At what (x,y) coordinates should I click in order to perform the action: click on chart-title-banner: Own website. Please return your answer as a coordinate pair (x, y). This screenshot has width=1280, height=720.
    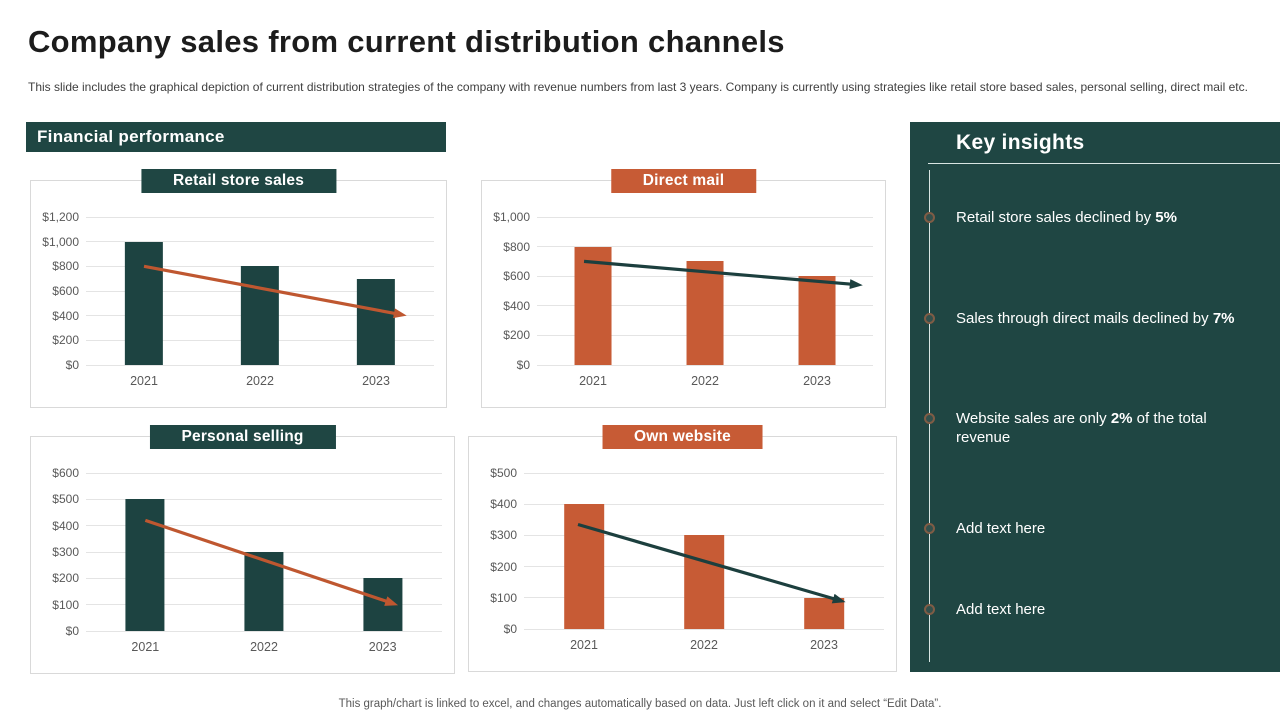
    Looking at the image, I should click on (682, 437).